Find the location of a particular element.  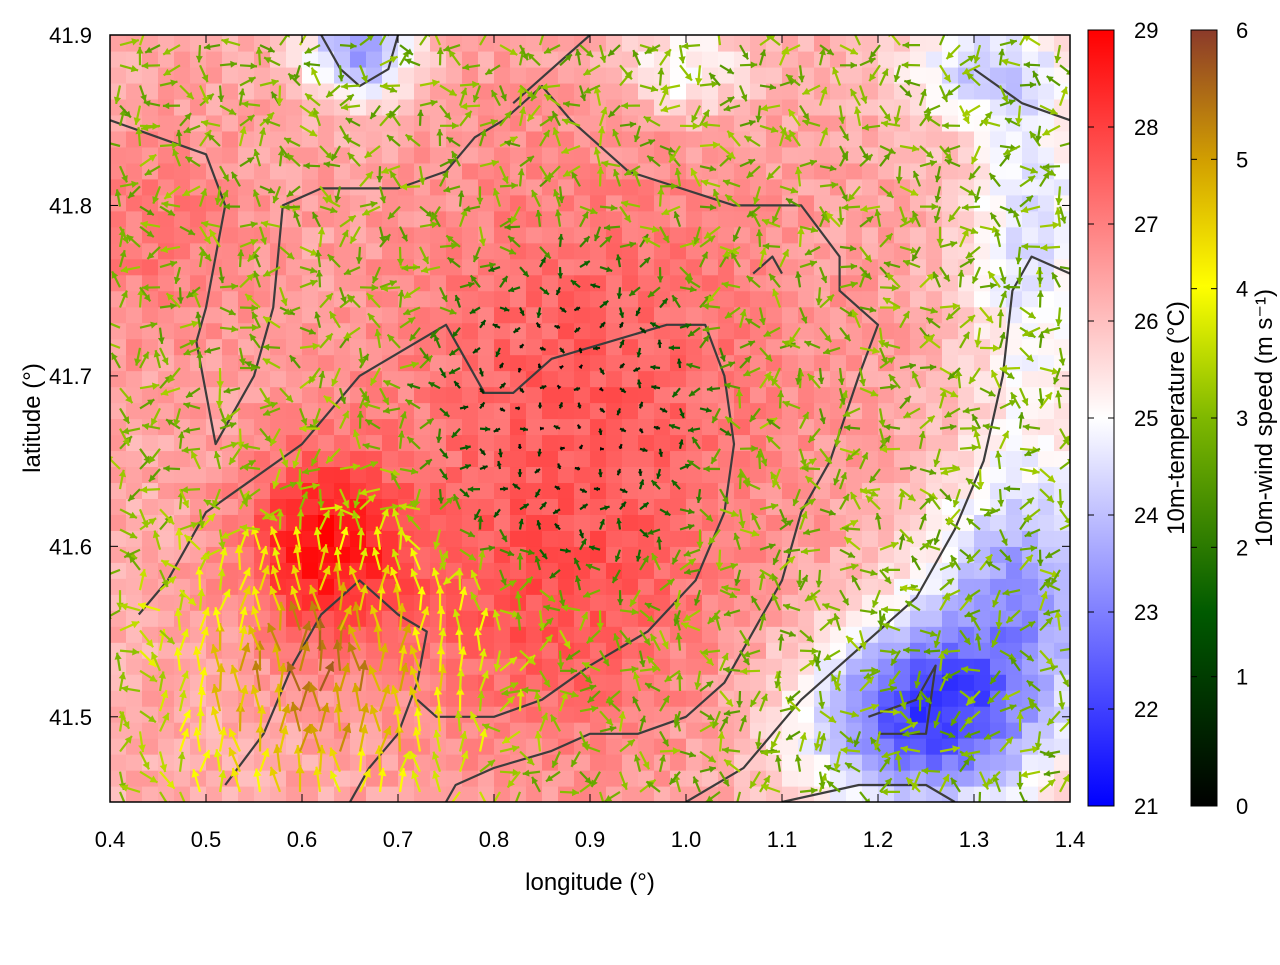

x-tick-label: 0.9 is located at coordinates (590, 839).